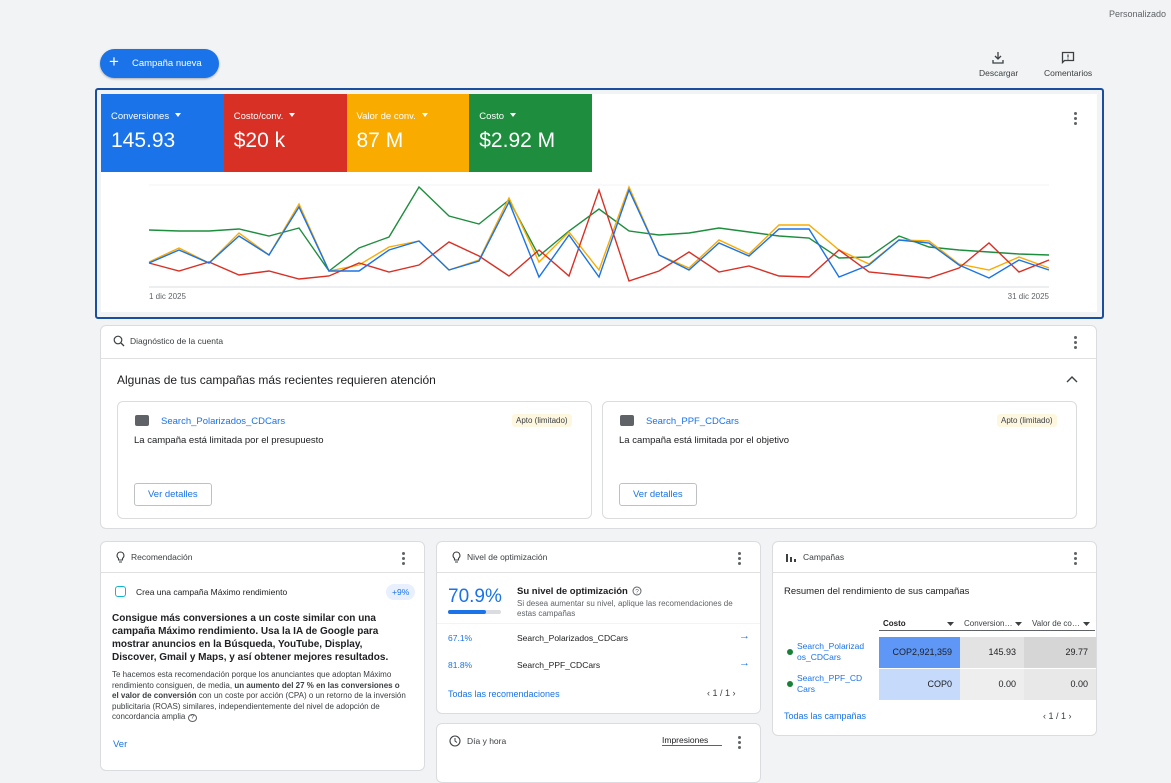 This screenshot has width=1171, height=783. Describe the element at coordinates (120, 744) in the screenshot. I see `view-link: Ver` at that location.